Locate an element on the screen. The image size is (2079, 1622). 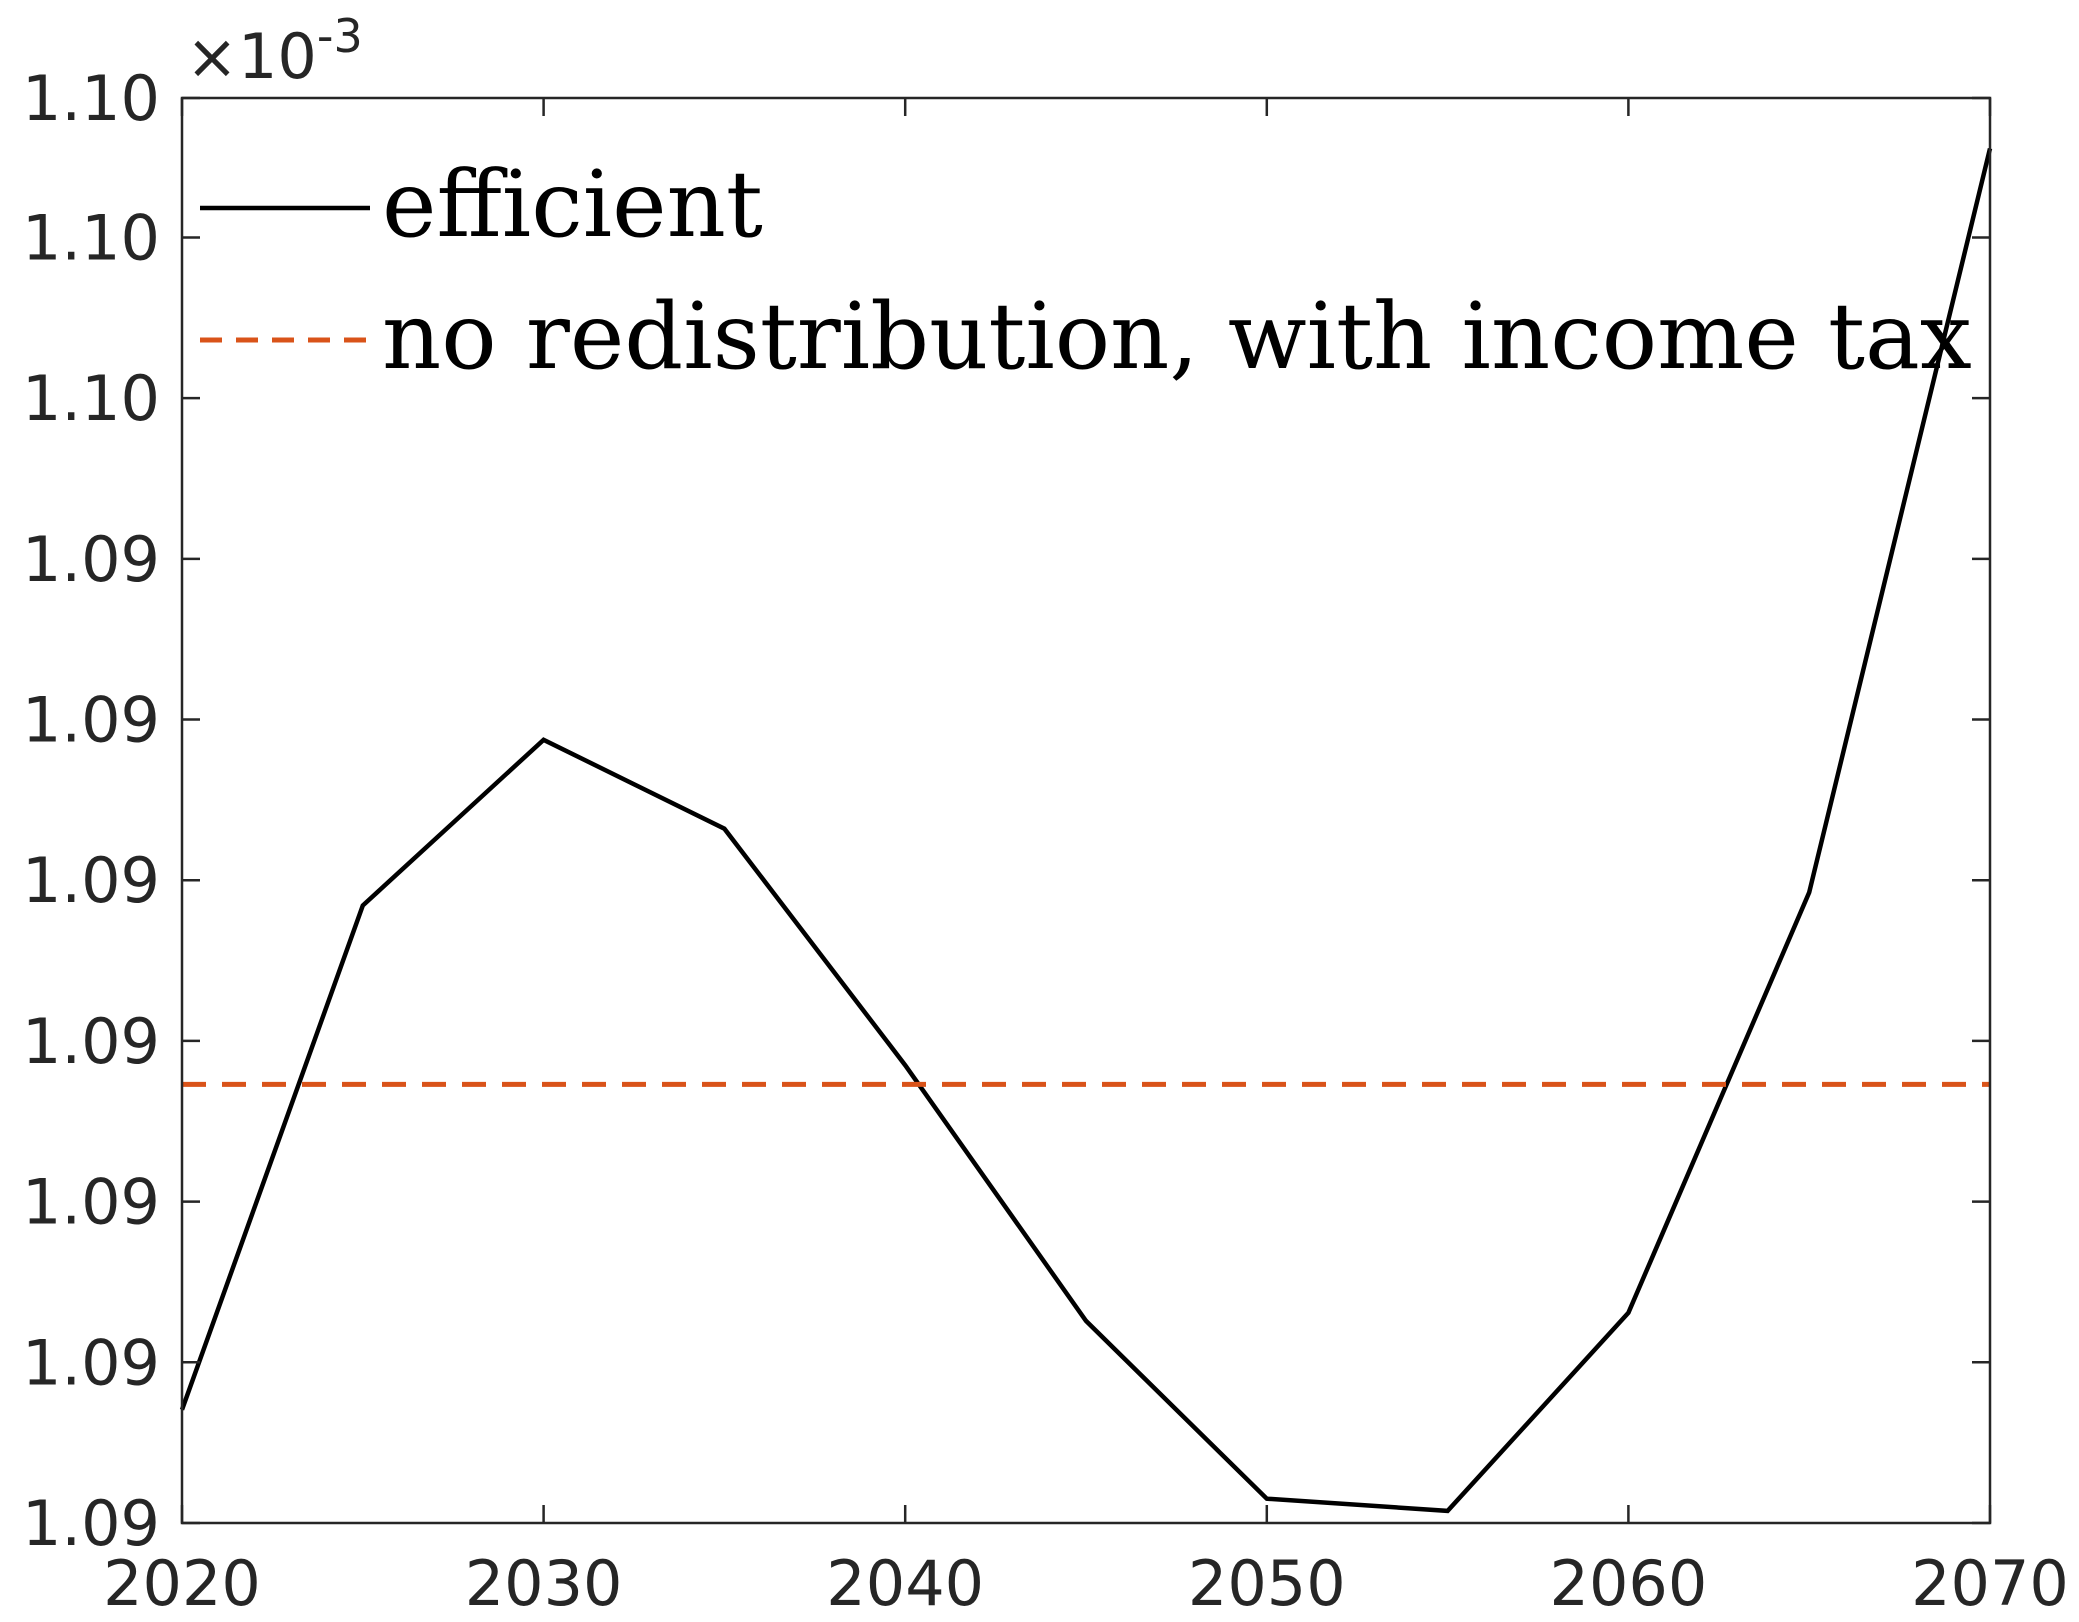
x-tick-label: 2050 is located at coordinates (1267, 1583).